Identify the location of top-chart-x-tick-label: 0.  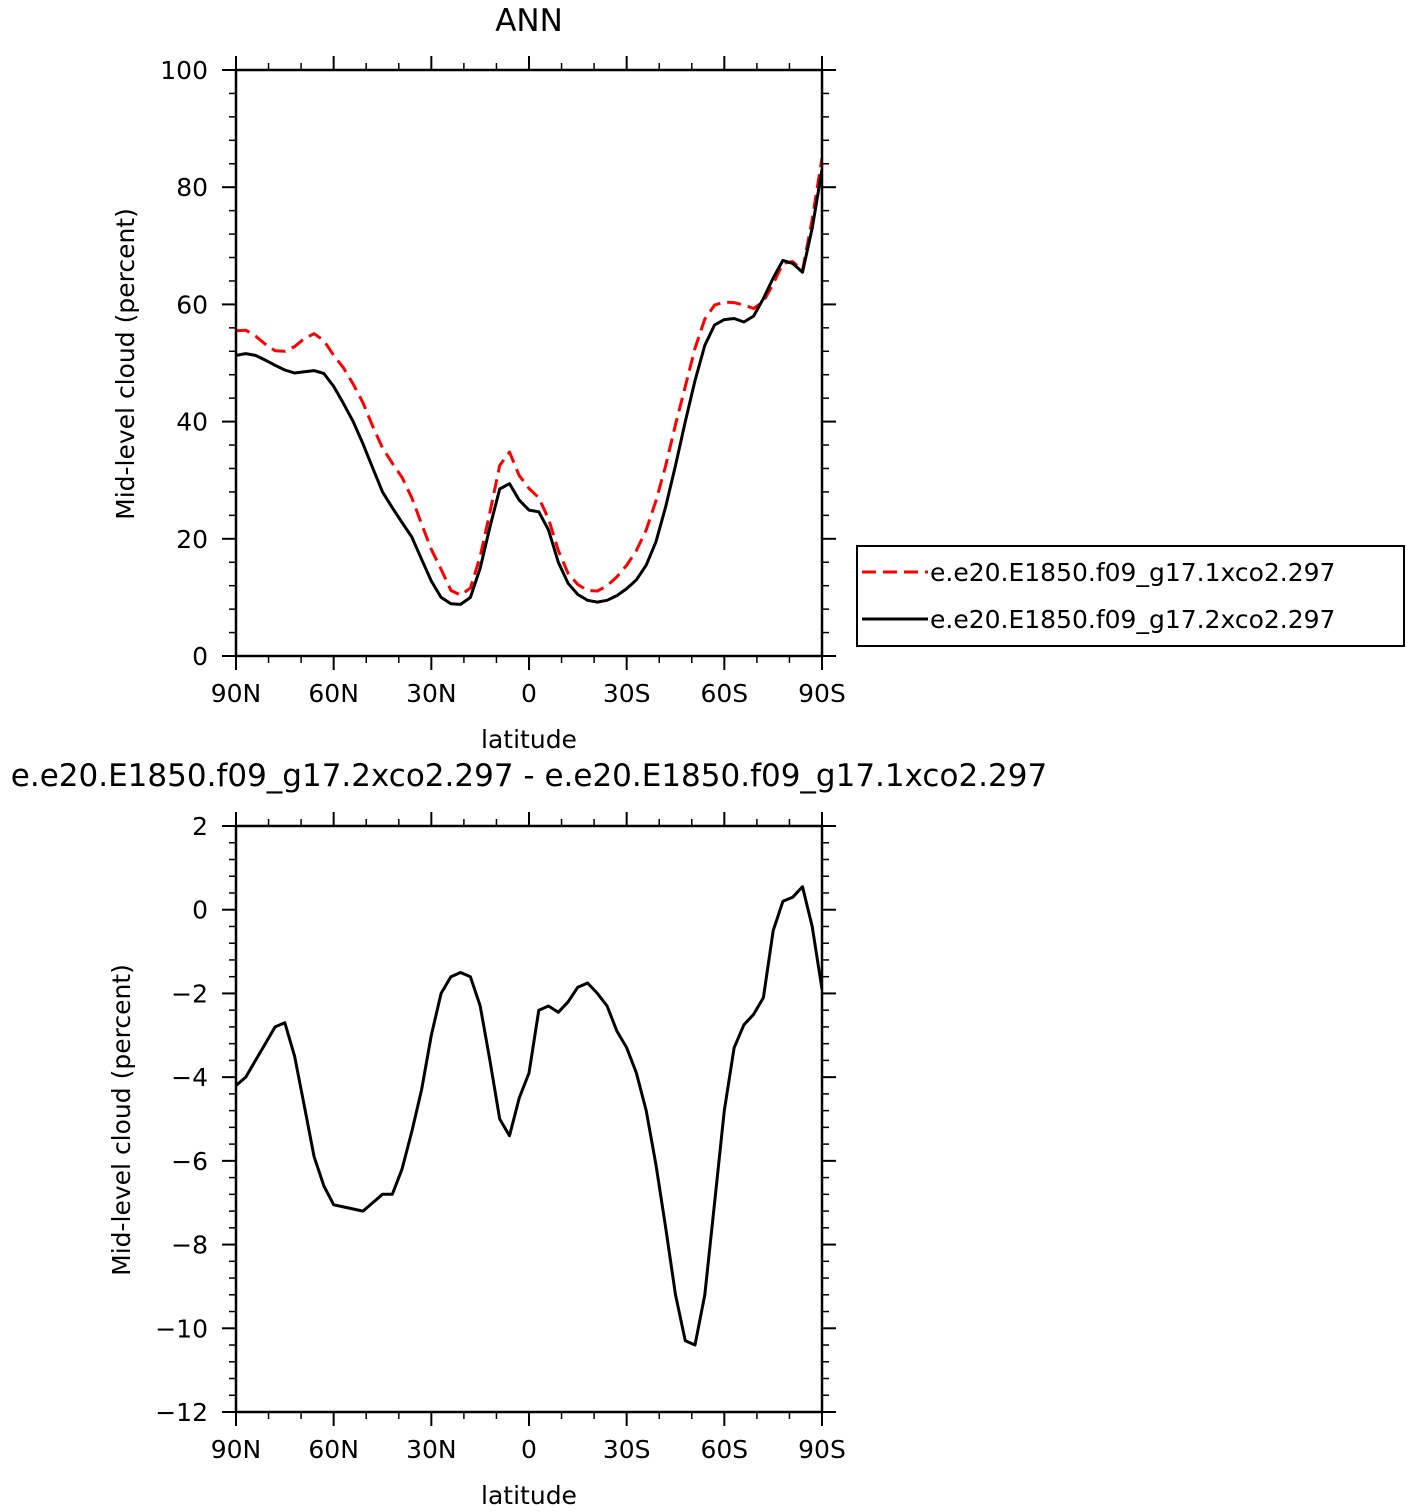
(529, 693).